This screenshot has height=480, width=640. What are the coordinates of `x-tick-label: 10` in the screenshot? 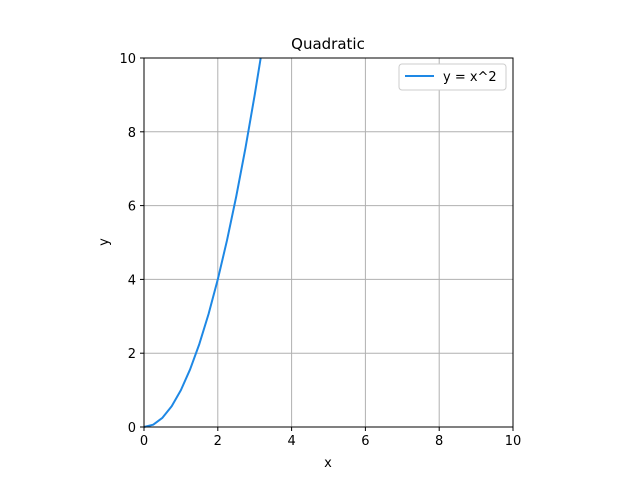 It's located at (513, 441).